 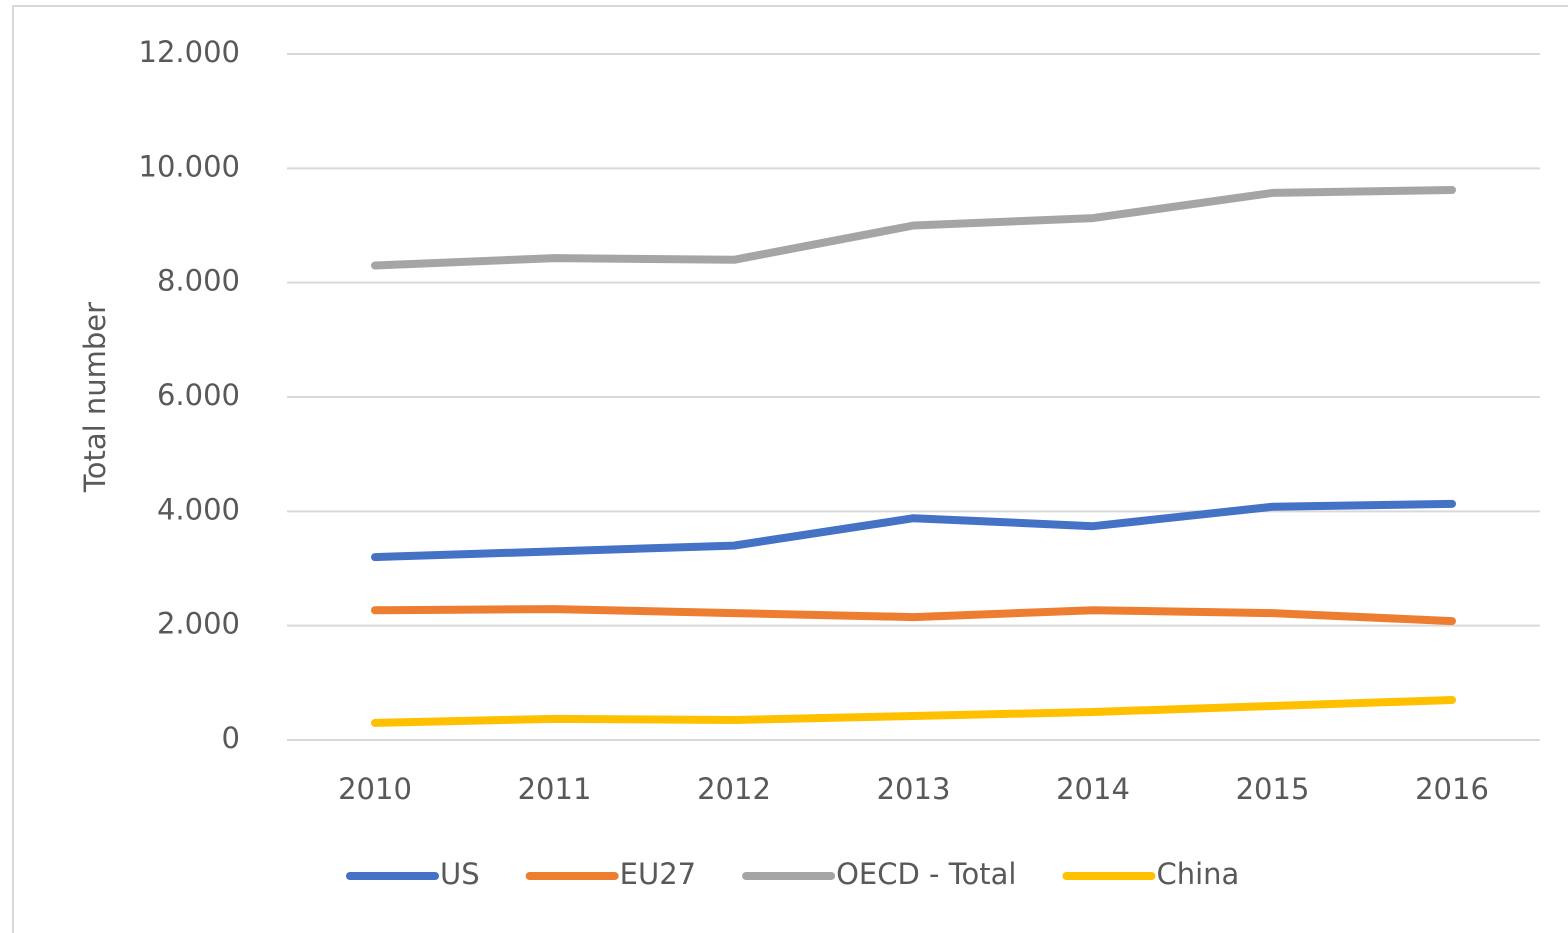 I want to click on x-tick-label: 2011, so click(x=555, y=789).